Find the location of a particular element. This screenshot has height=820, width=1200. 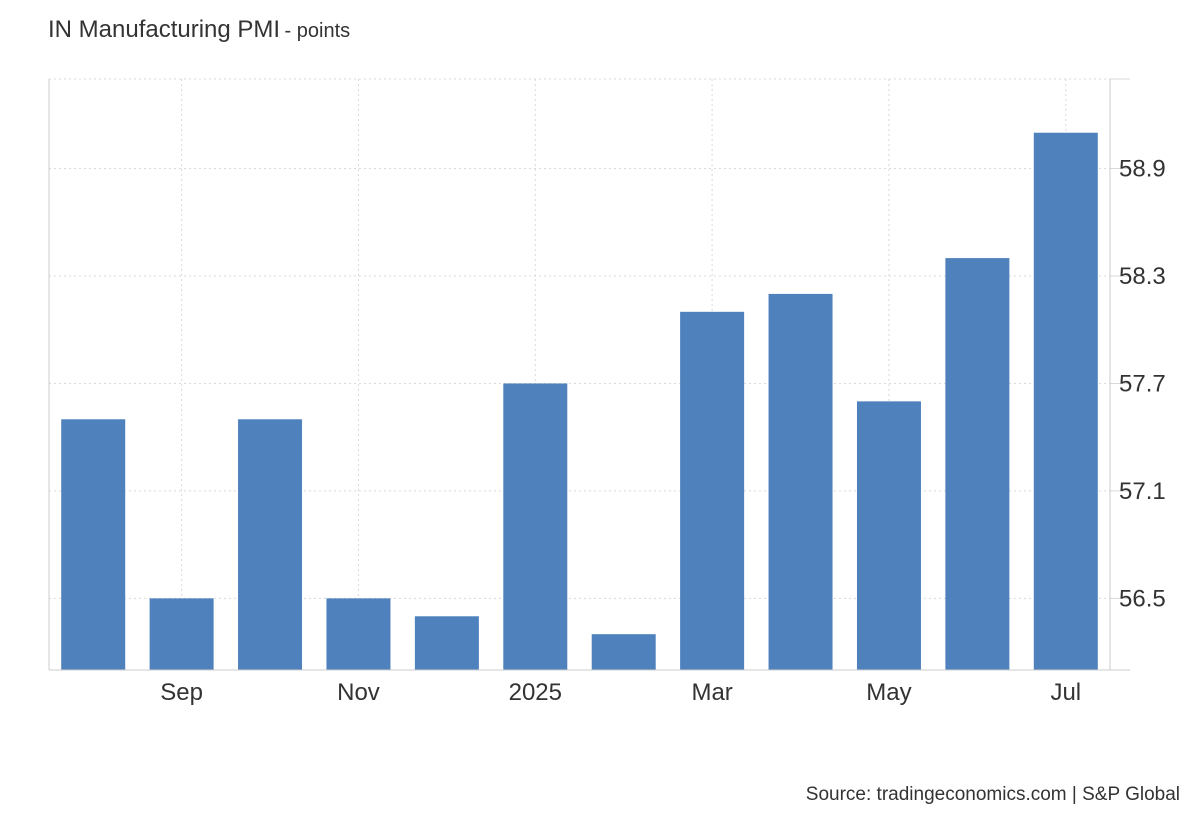

chart-subtitle: - points is located at coordinates (317, 31).